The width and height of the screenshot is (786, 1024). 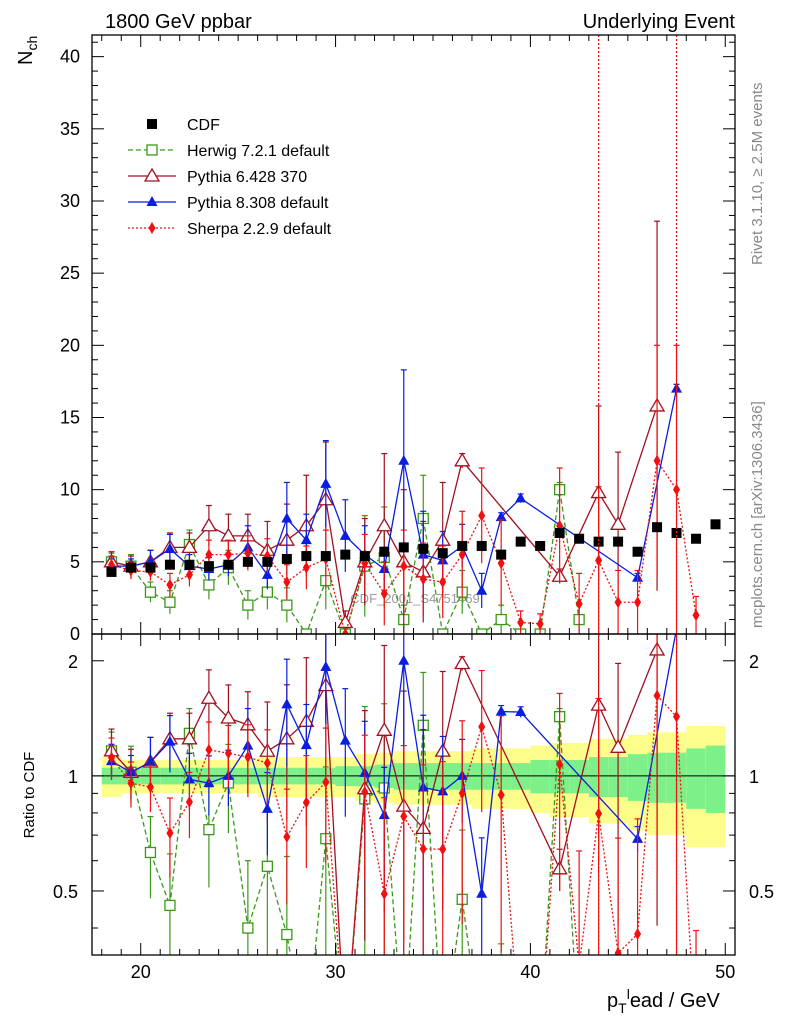 I want to click on top-ylabel: Nch, so click(x=27, y=50).